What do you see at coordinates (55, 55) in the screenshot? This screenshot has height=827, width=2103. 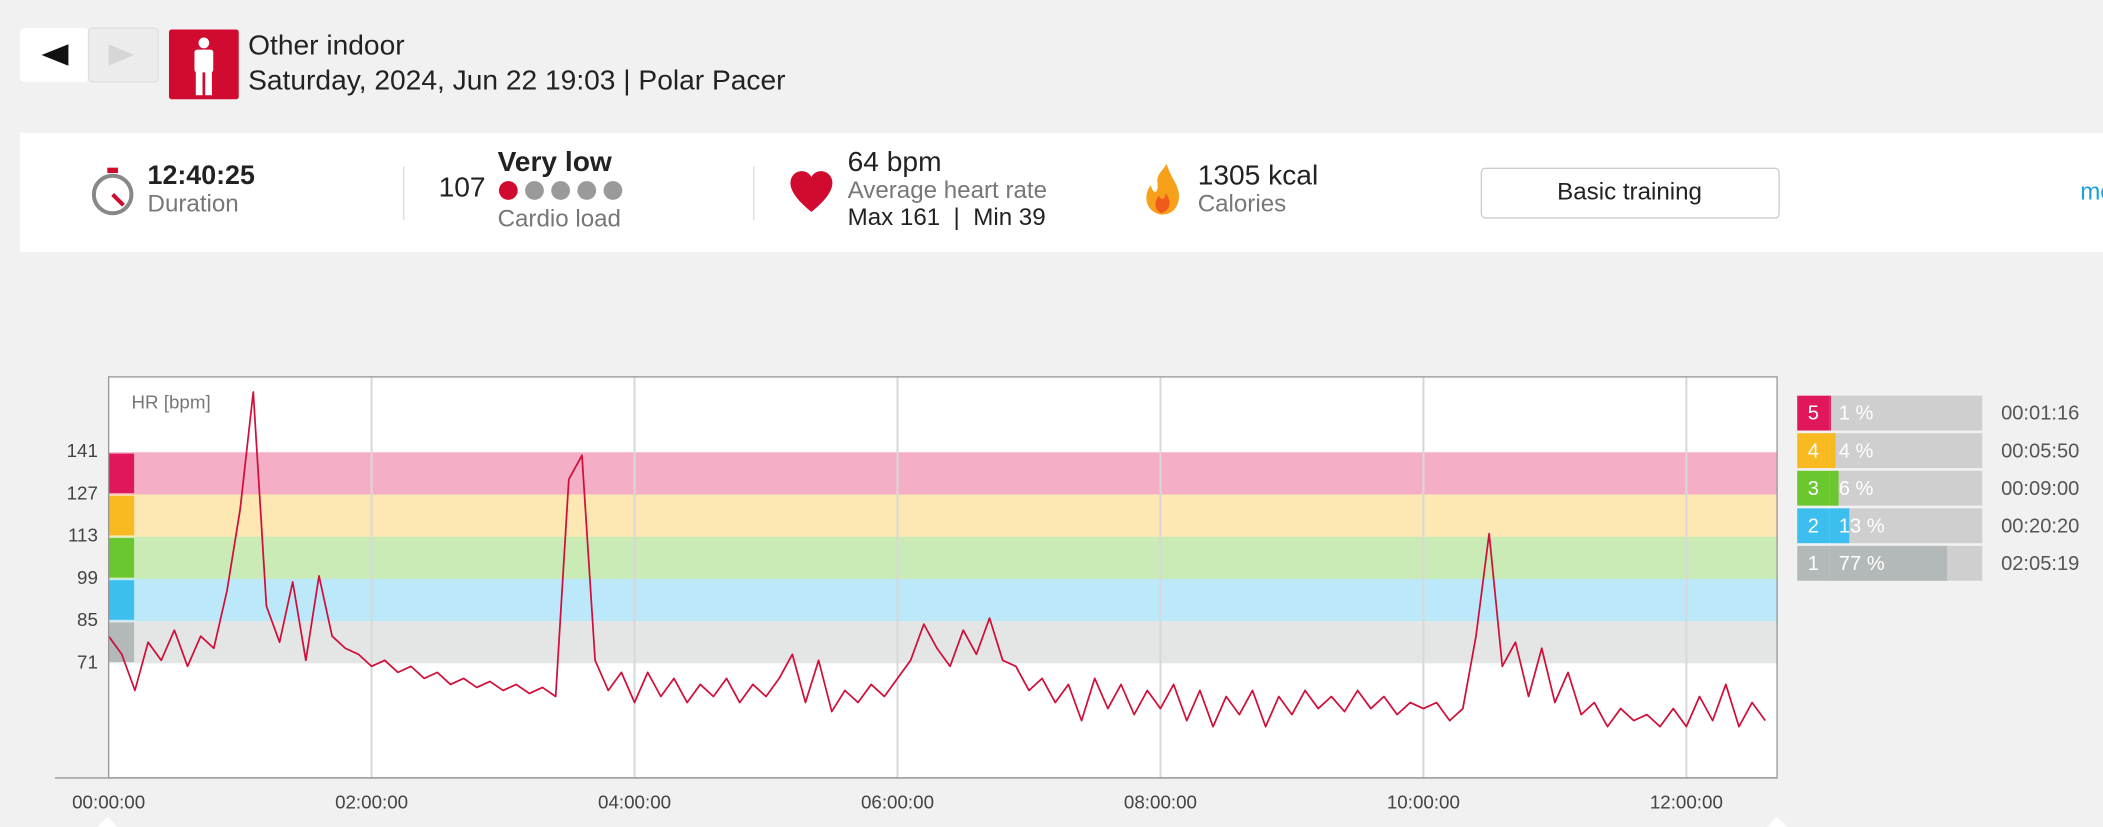 I see `prev-arrow` at bounding box center [55, 55].